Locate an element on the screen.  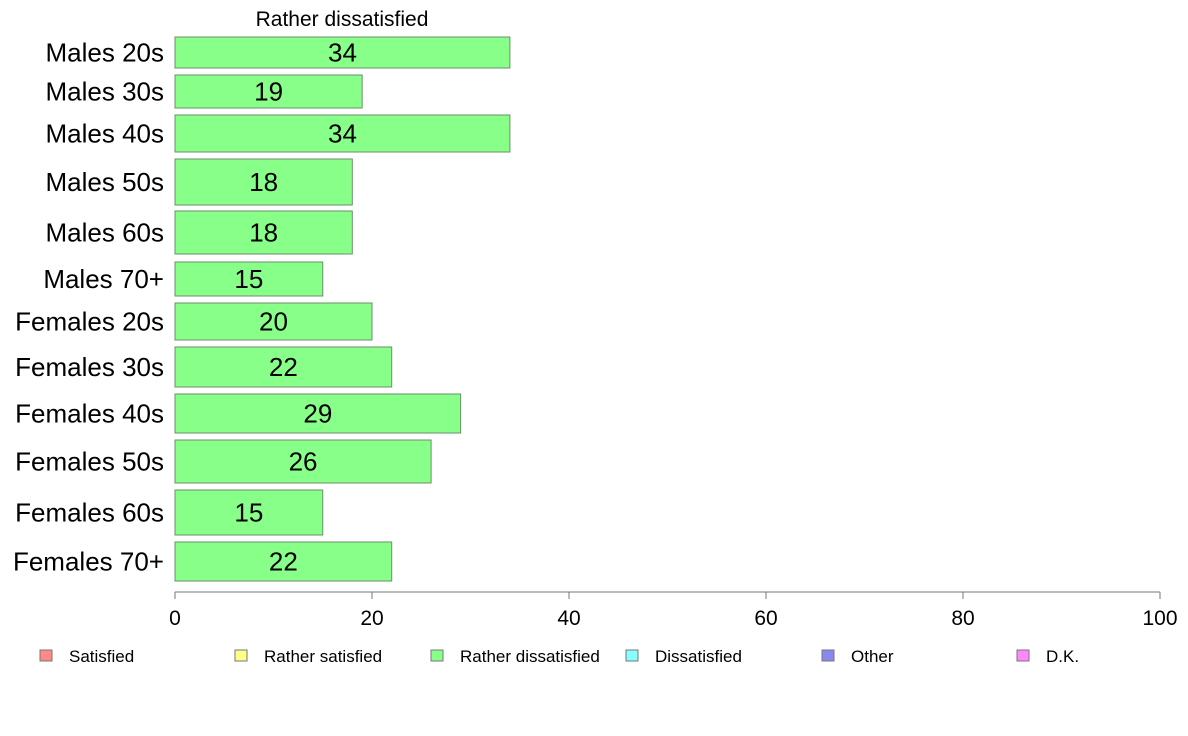
category-label: Males 30s is located at coordinates (105, 92).